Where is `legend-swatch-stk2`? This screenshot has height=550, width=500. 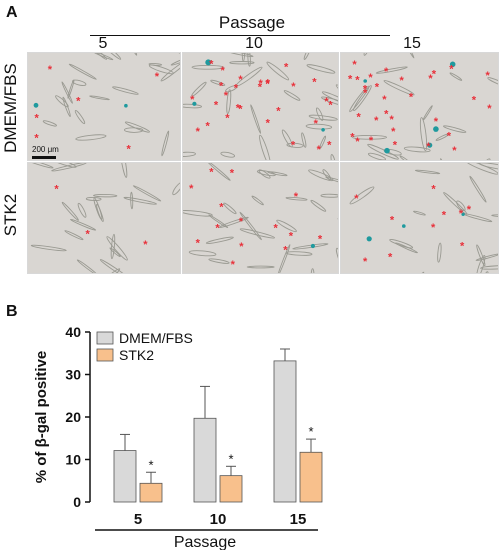 legend-swatch-stk2 is located at coordinates (105, 355).